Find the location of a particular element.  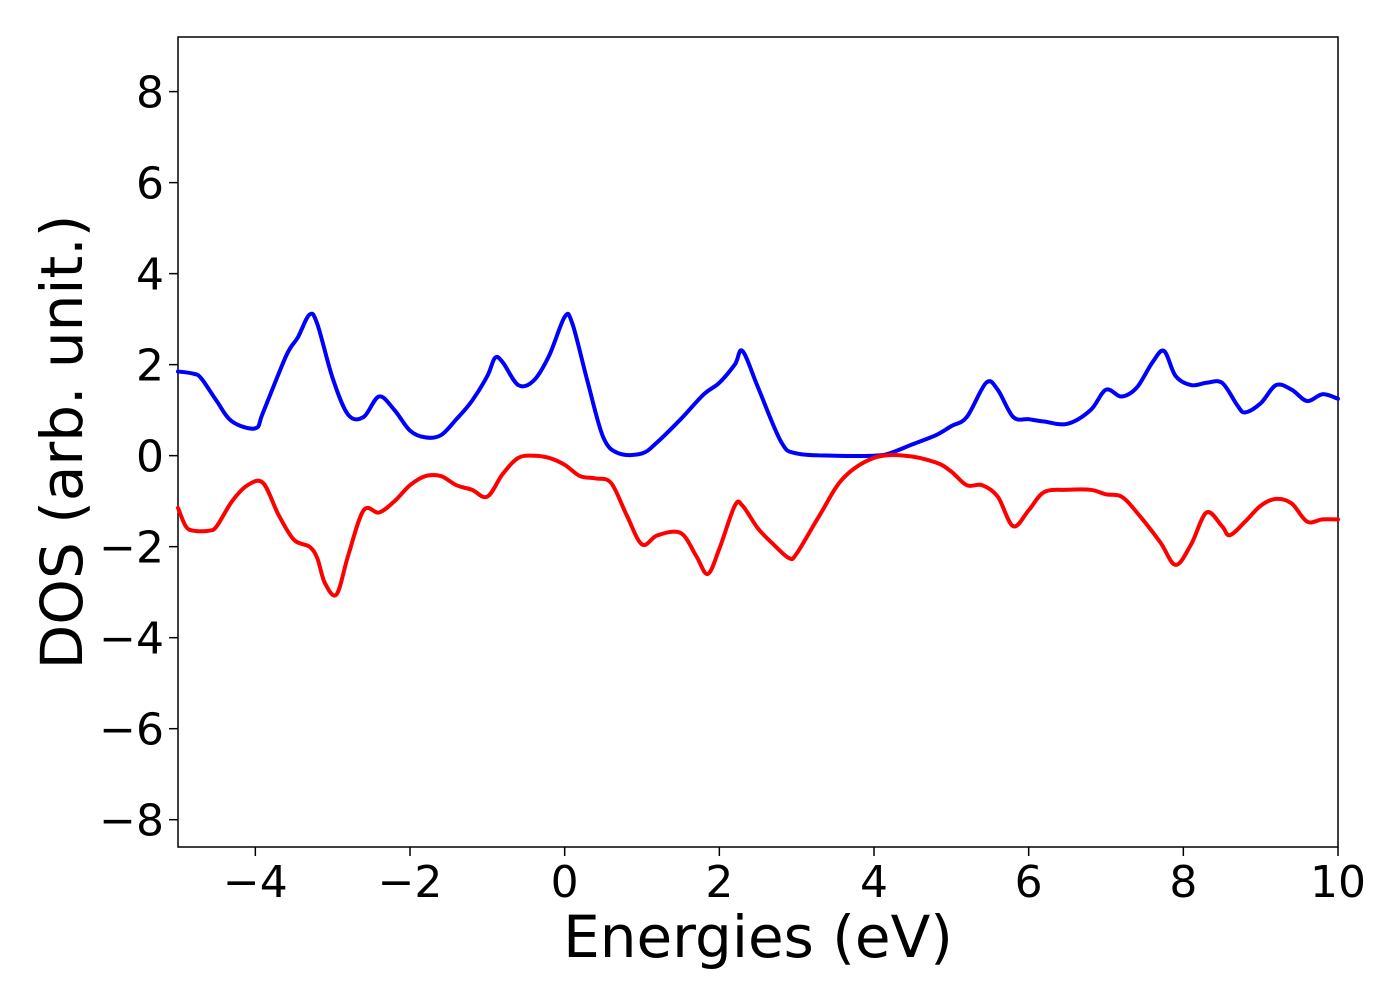

x-axis-label: Energies (eV) is located at coordinates (758, 937).